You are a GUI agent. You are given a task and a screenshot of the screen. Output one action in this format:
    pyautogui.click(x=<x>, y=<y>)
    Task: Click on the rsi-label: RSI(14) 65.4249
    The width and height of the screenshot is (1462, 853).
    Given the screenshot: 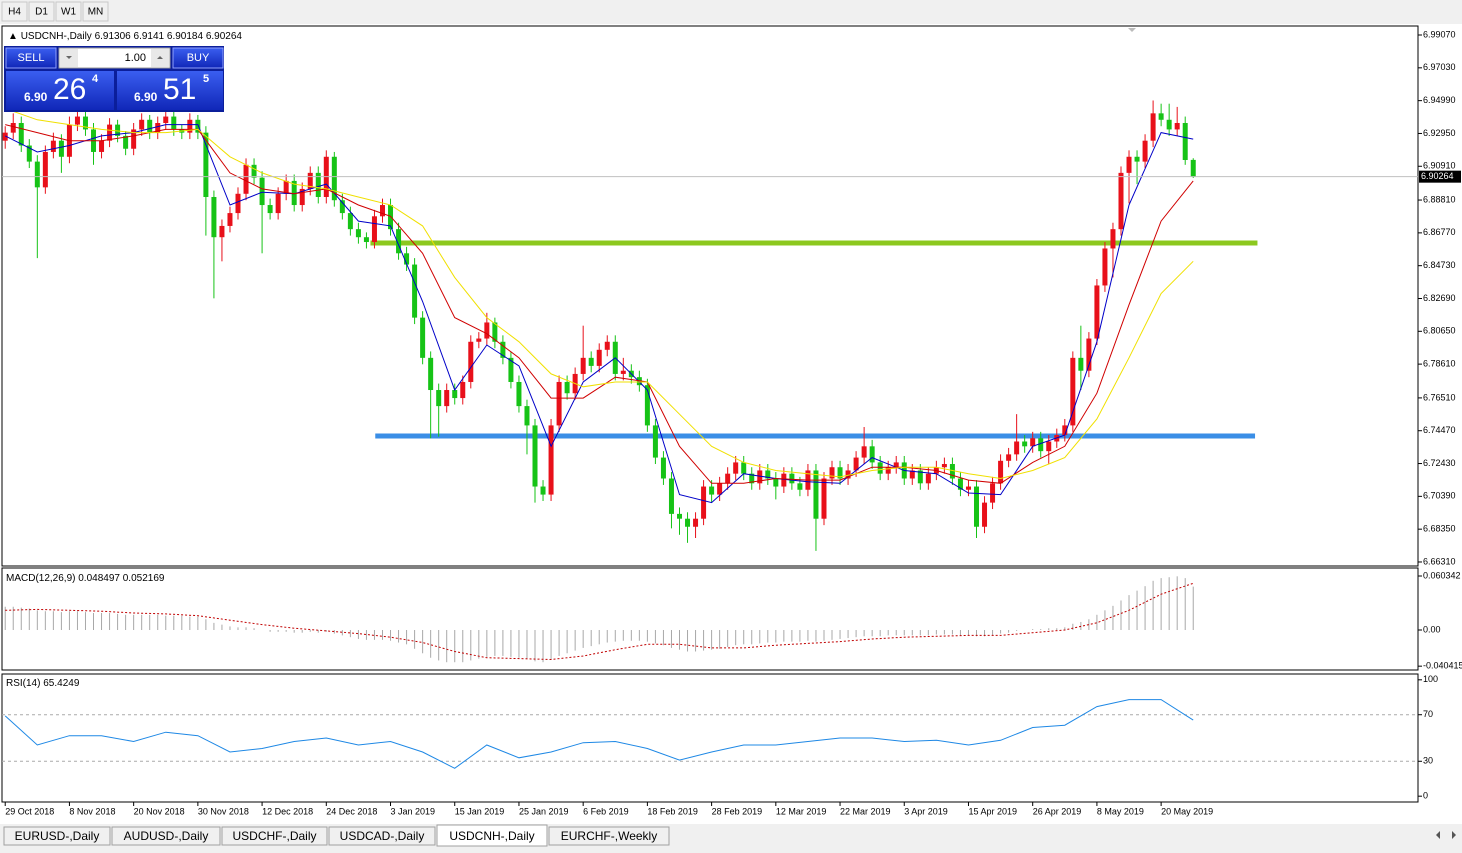 What is the action you would take?
    pyautogui.click(x=43, y=683)
    